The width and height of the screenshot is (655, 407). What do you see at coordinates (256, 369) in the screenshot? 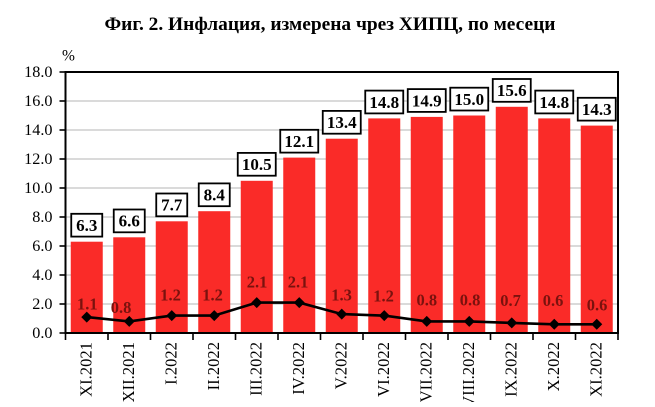
I see `svg-text: III.2022` at bounding box center [256, 369].